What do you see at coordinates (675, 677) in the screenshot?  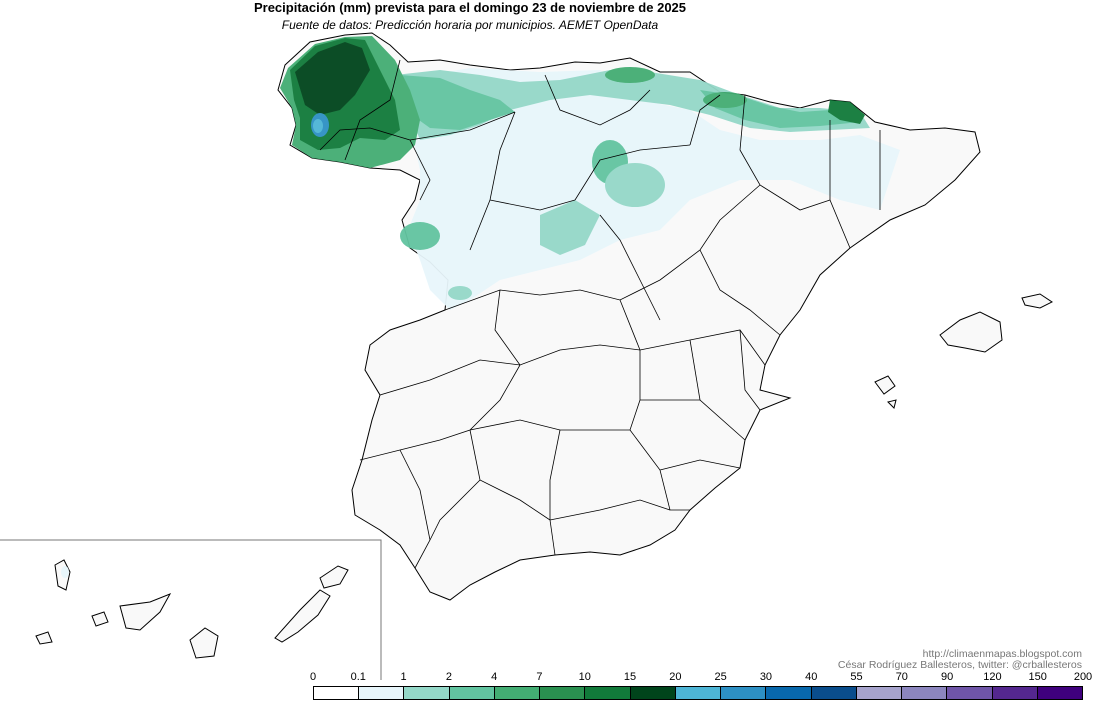 I see `legend-tick-label: 20` at bounding box center [675, 677].